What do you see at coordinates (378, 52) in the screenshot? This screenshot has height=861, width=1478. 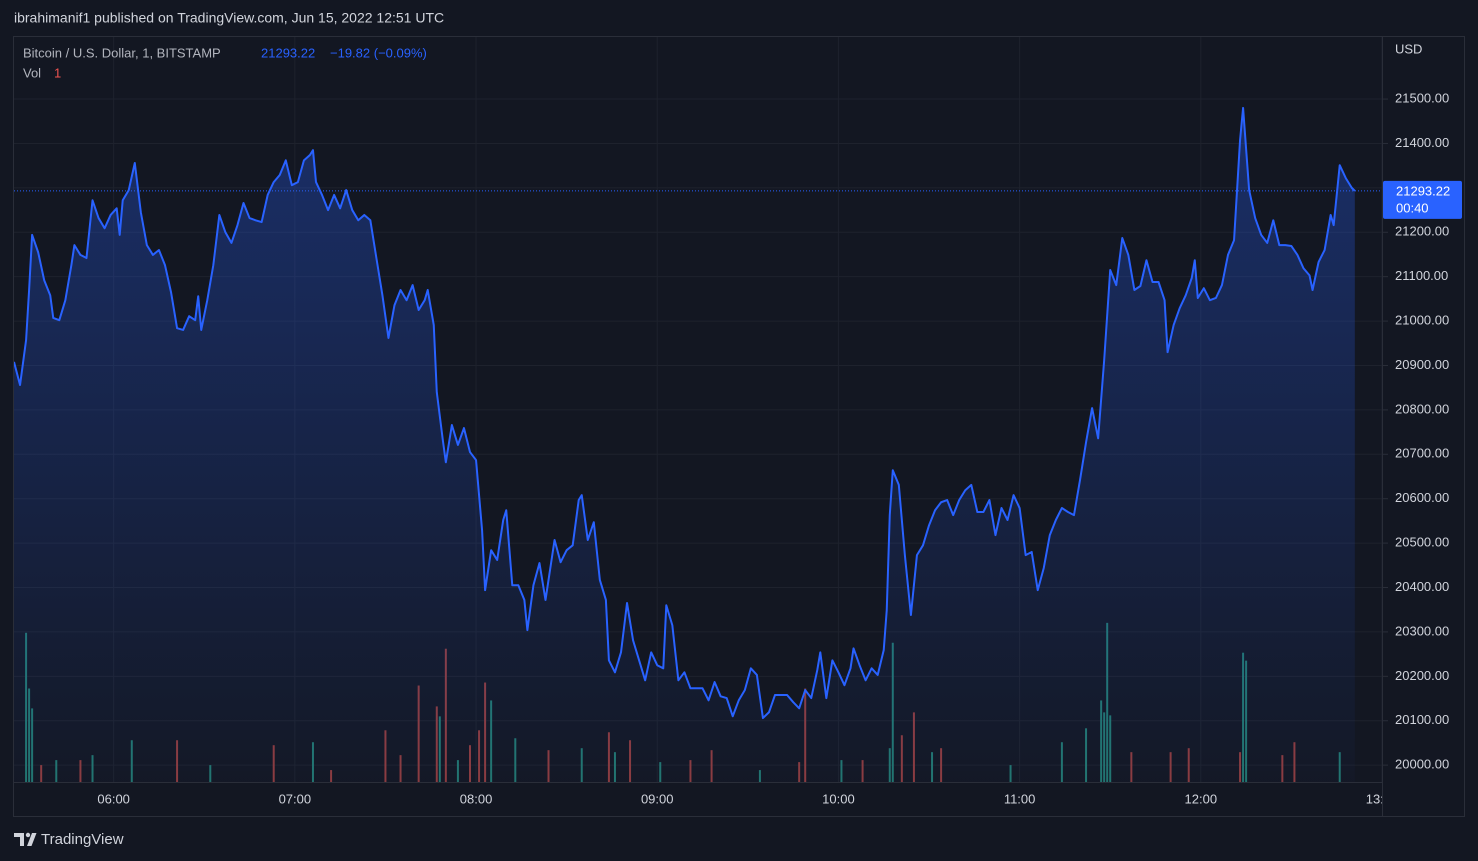 I see `legend-change: −19.82 (−0.09%)` at bounding box center [378, 52].